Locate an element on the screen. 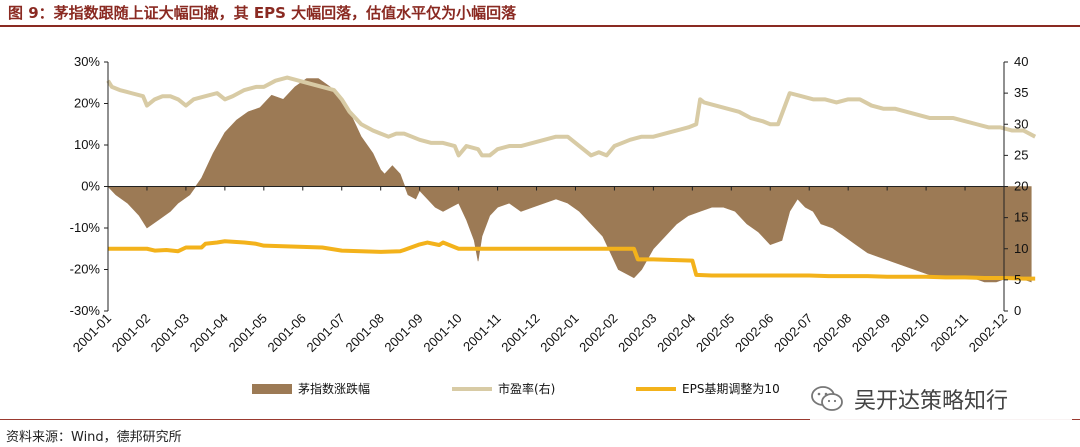 Image resolution: width=1080 pixels, height=447 pixels. x-tick-label: 2002-02 is located at coordinates (598, 333).